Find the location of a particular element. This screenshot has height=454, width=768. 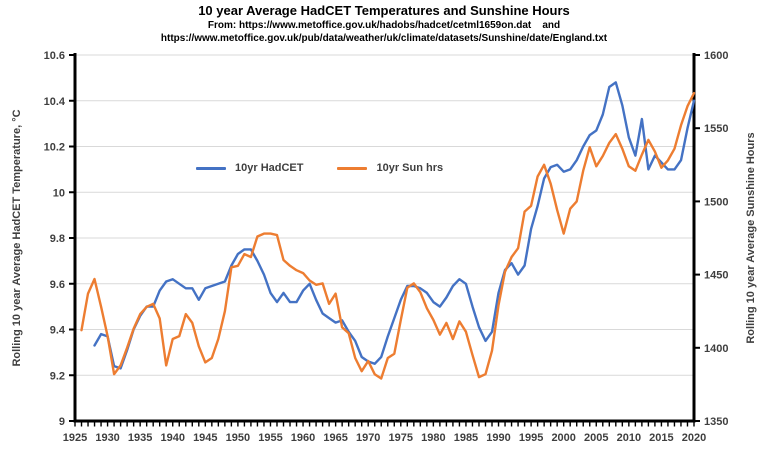

right-axis-tick-label: 1350 is located at coordinates (716, 422).